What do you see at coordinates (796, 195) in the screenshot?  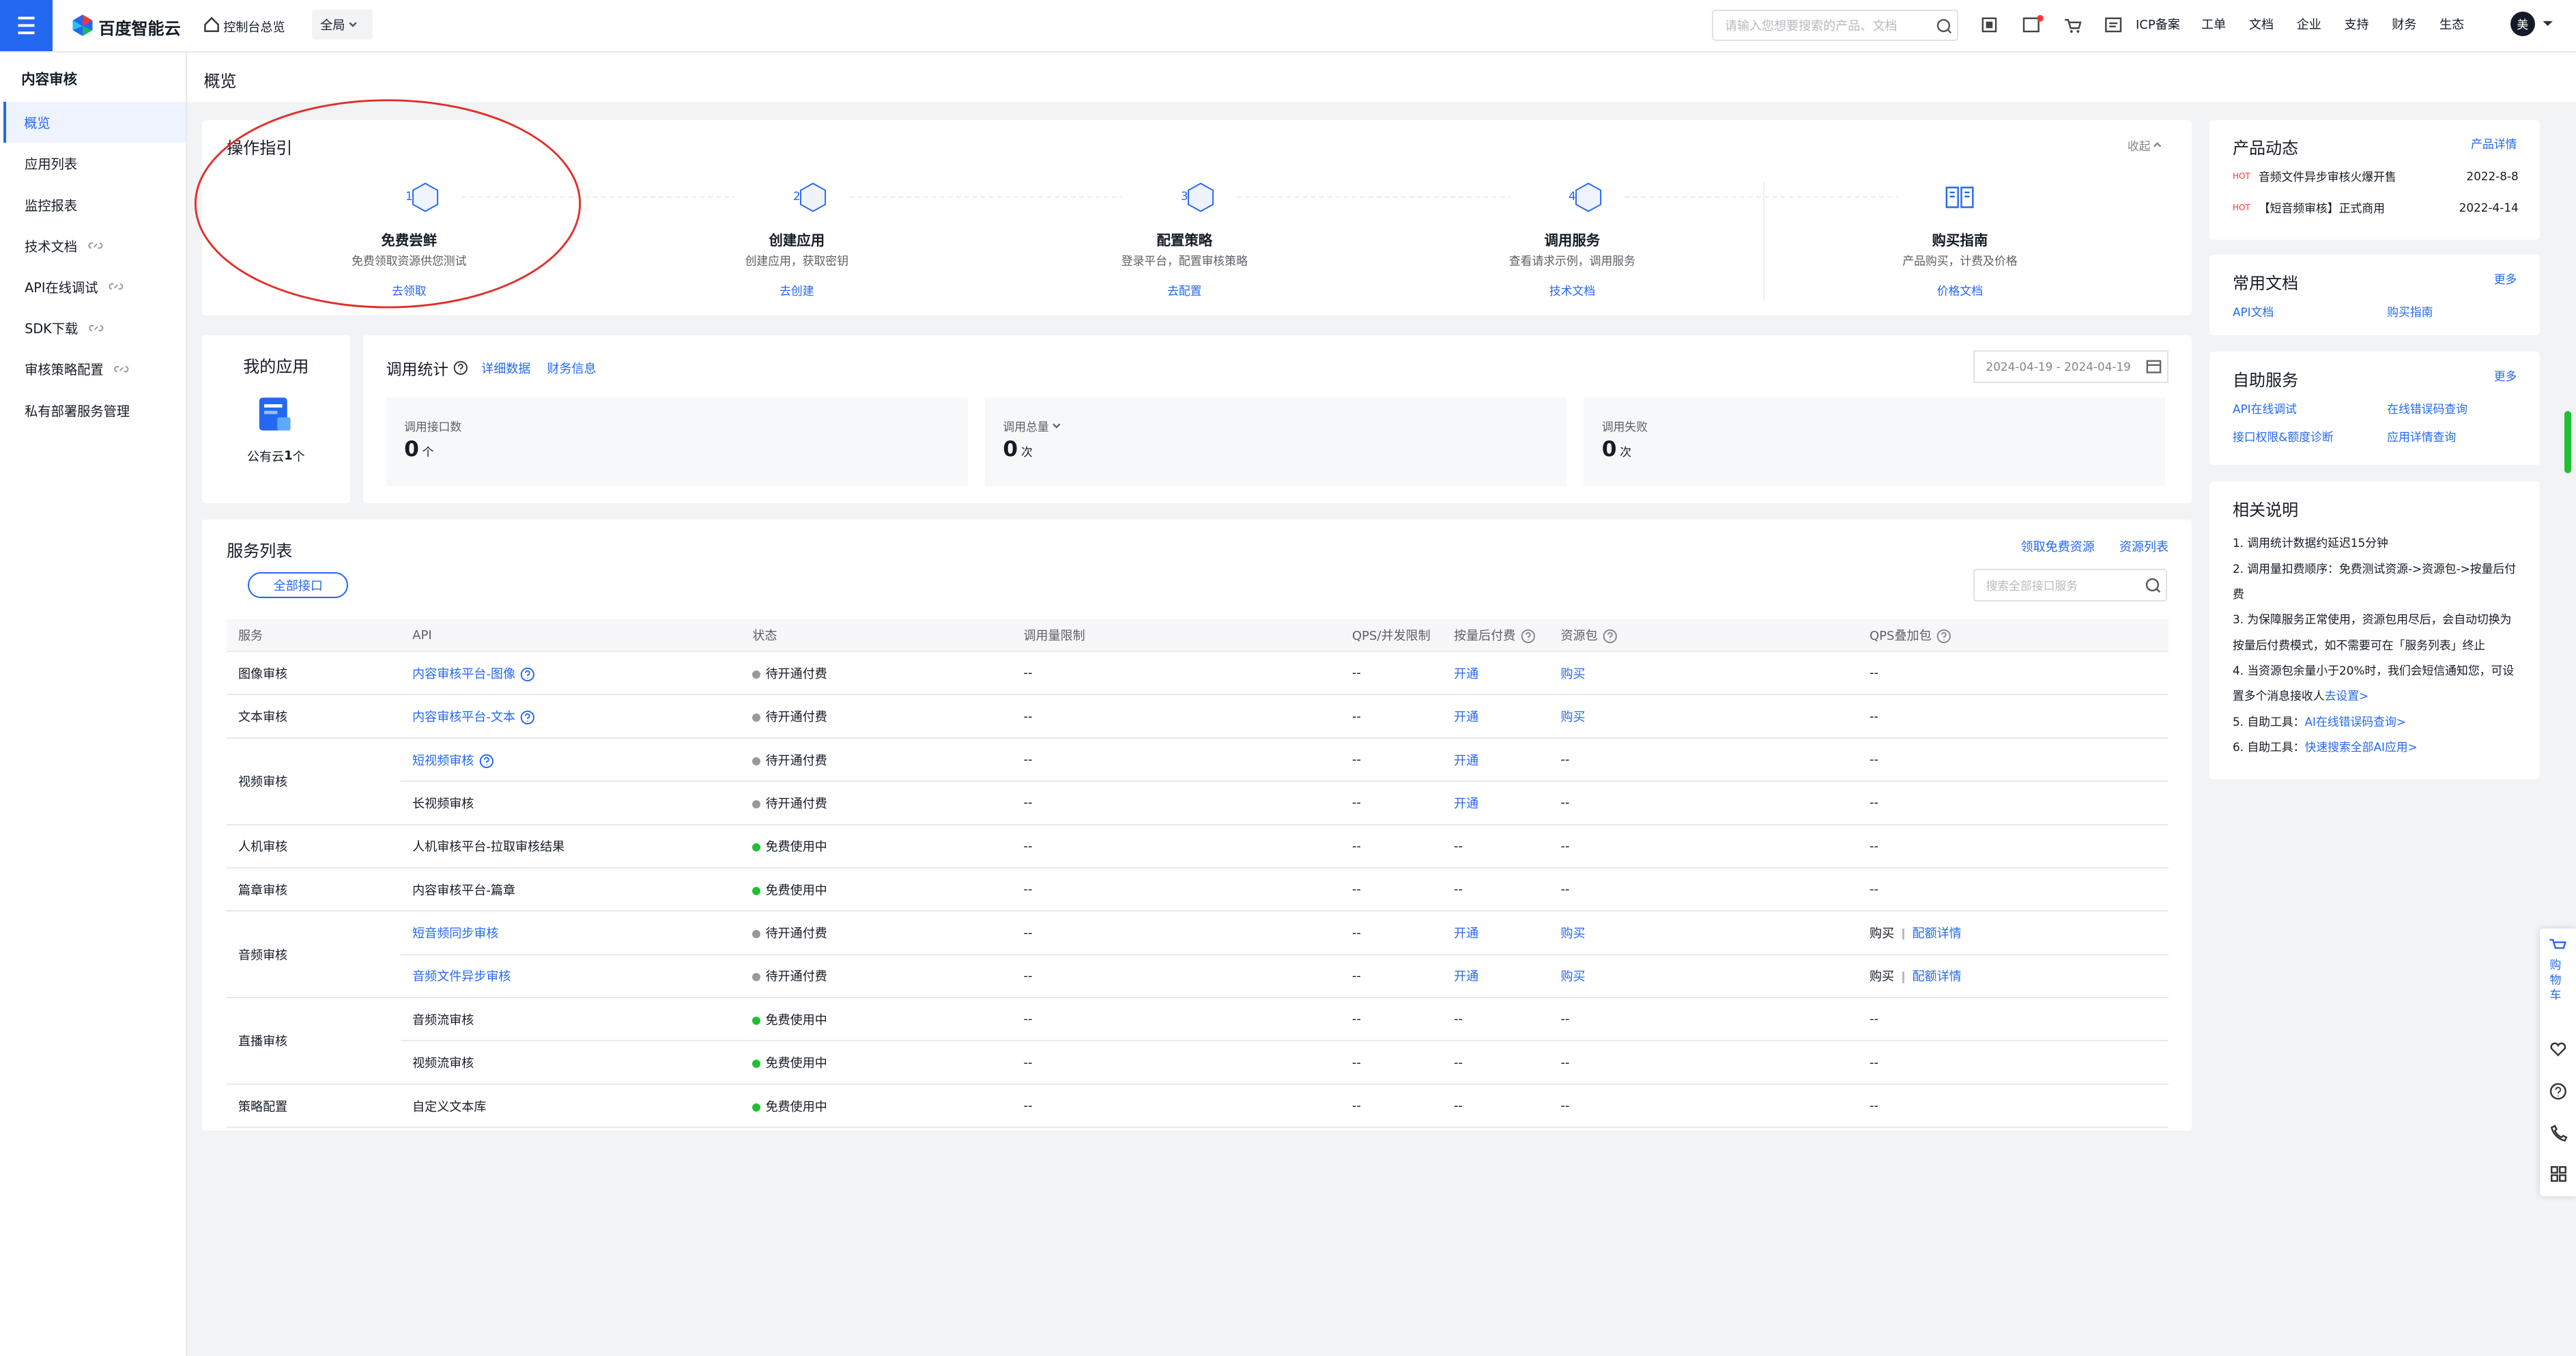 I see `step-number: 2` at bounding box center [796, 195].